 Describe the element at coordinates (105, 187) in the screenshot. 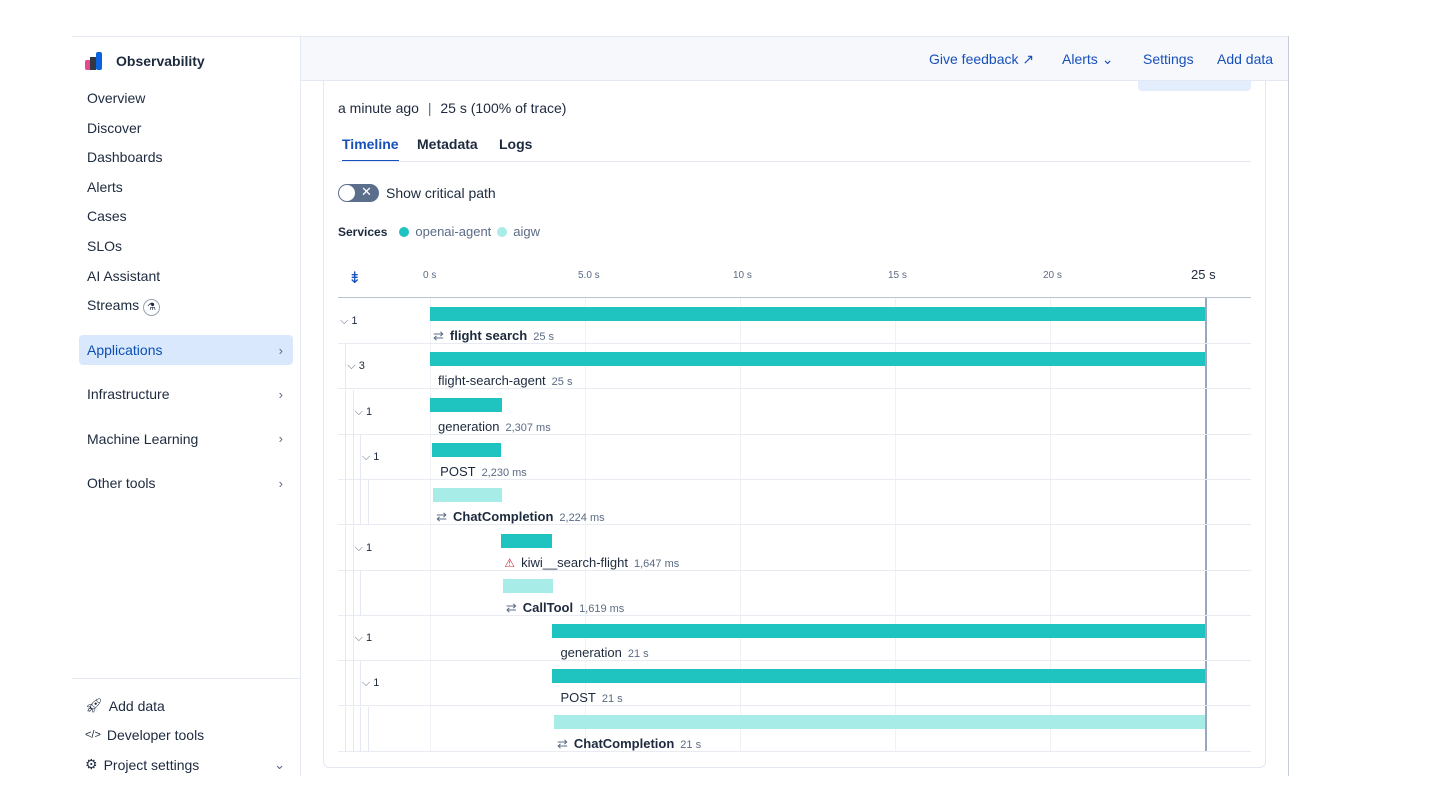

I see `sidebar-item-alerts: Alerts` at that location.